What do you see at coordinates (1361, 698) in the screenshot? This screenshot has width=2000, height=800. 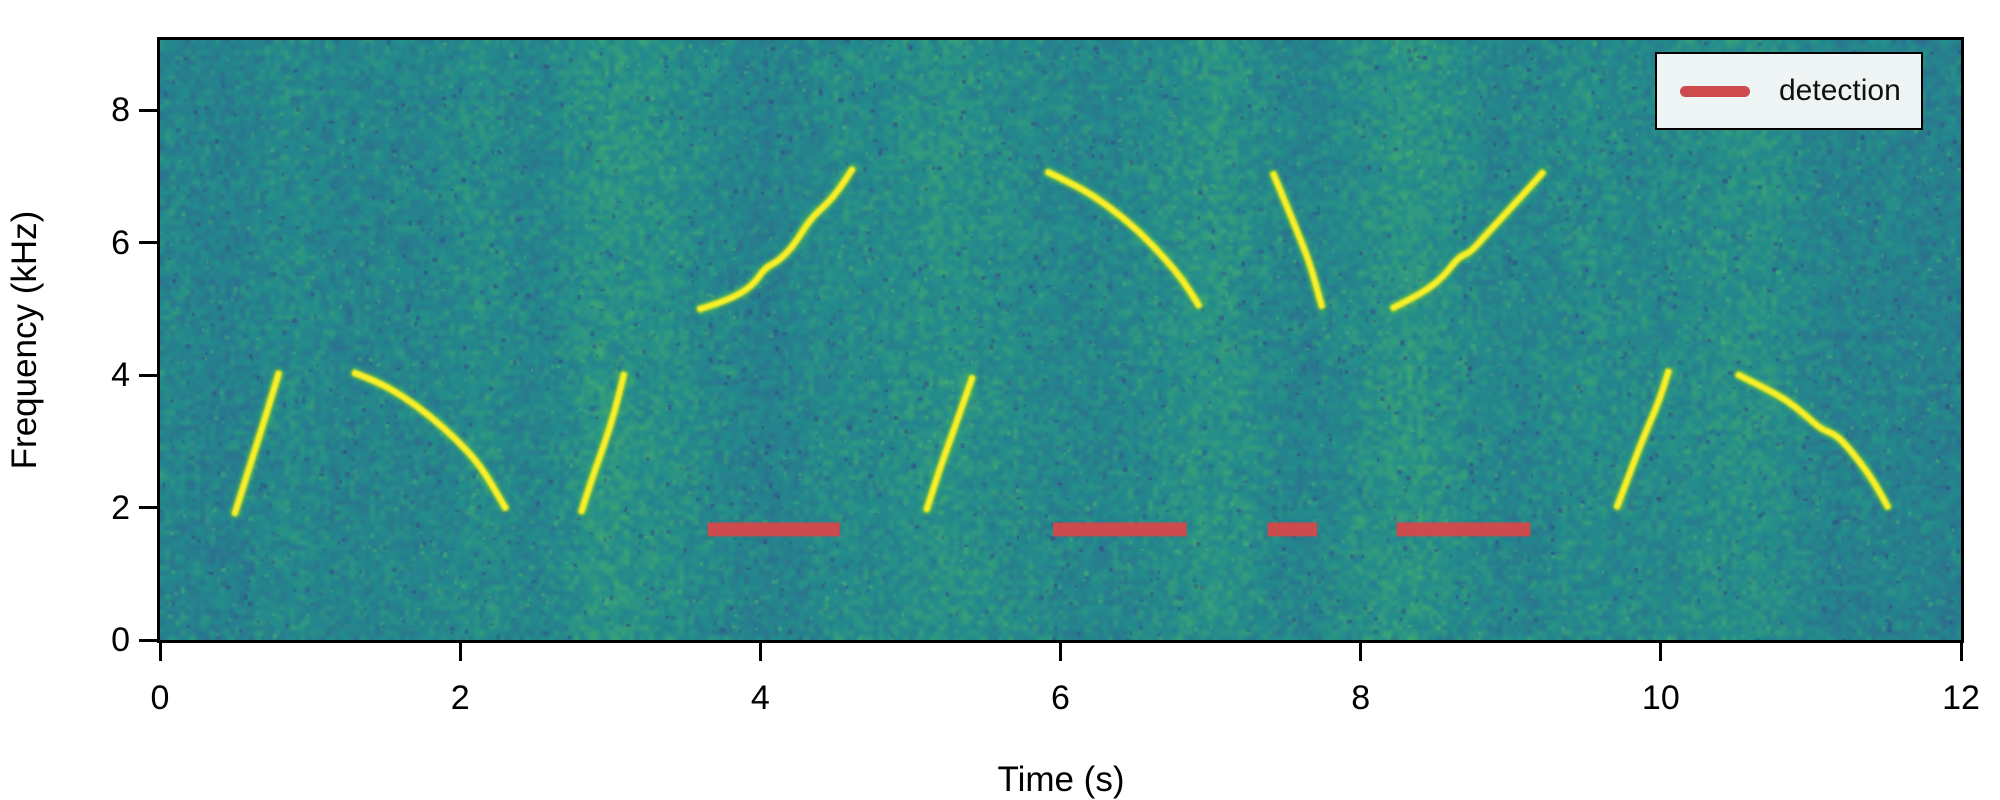 I see `x-tick-label: 8` at bounding box center [1361, 698].